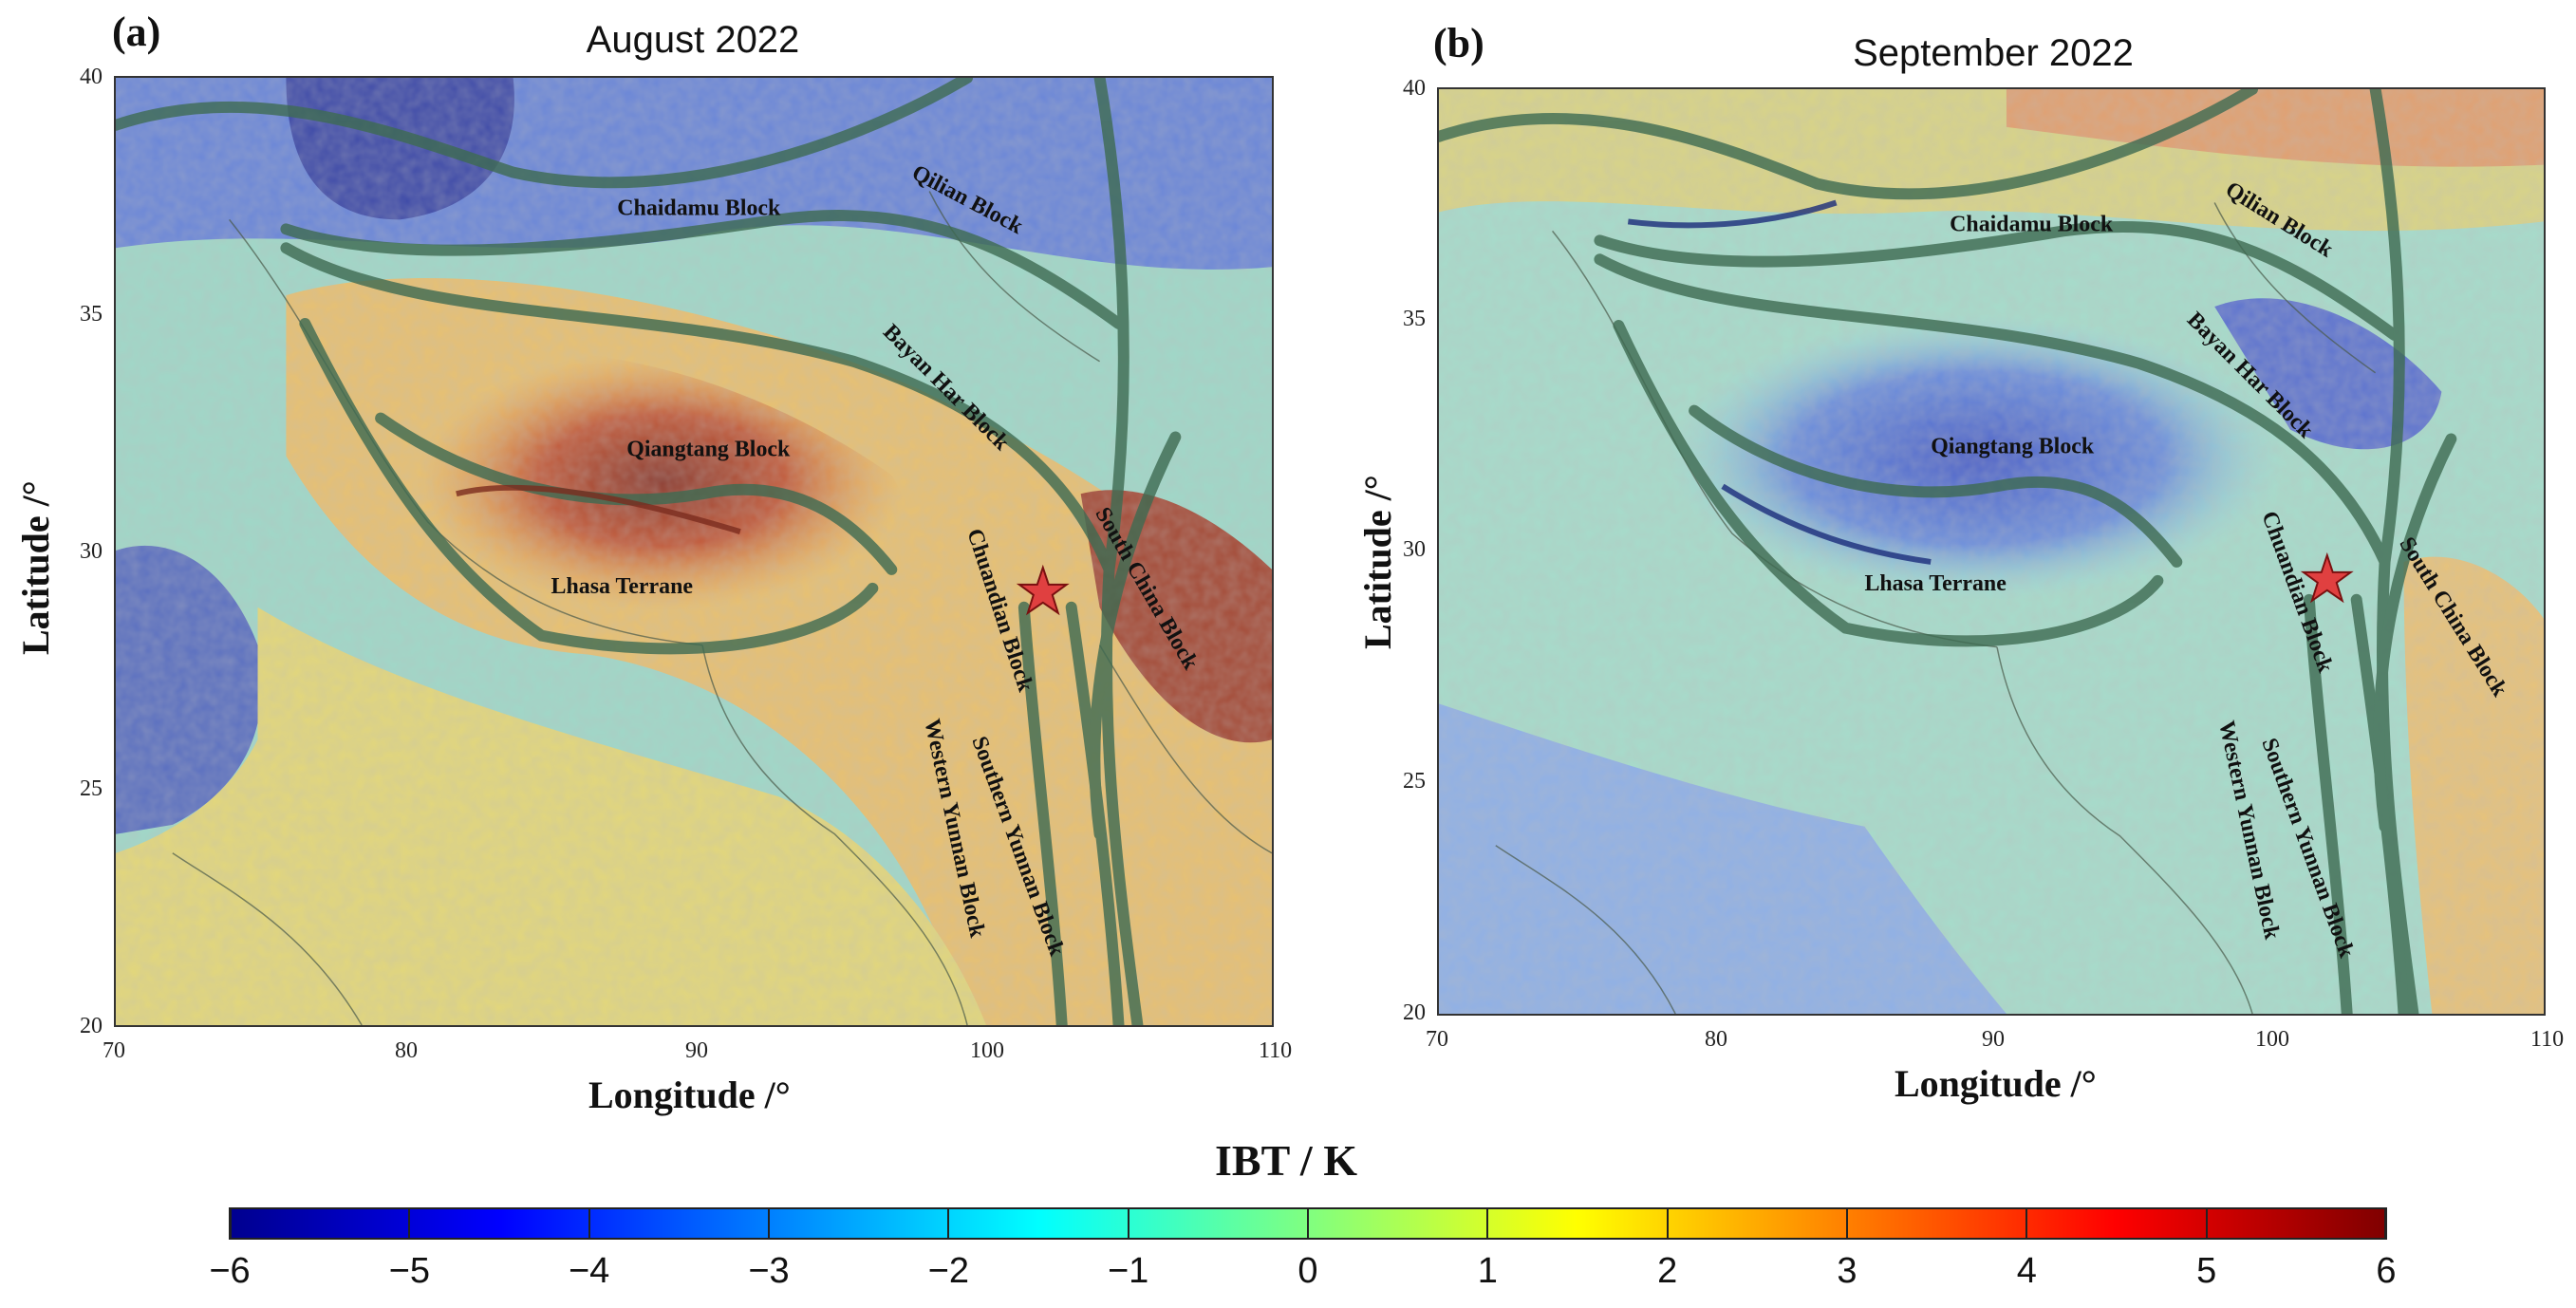  I want to click on colorbar-tick-label: 3, so click(1847, 1271).